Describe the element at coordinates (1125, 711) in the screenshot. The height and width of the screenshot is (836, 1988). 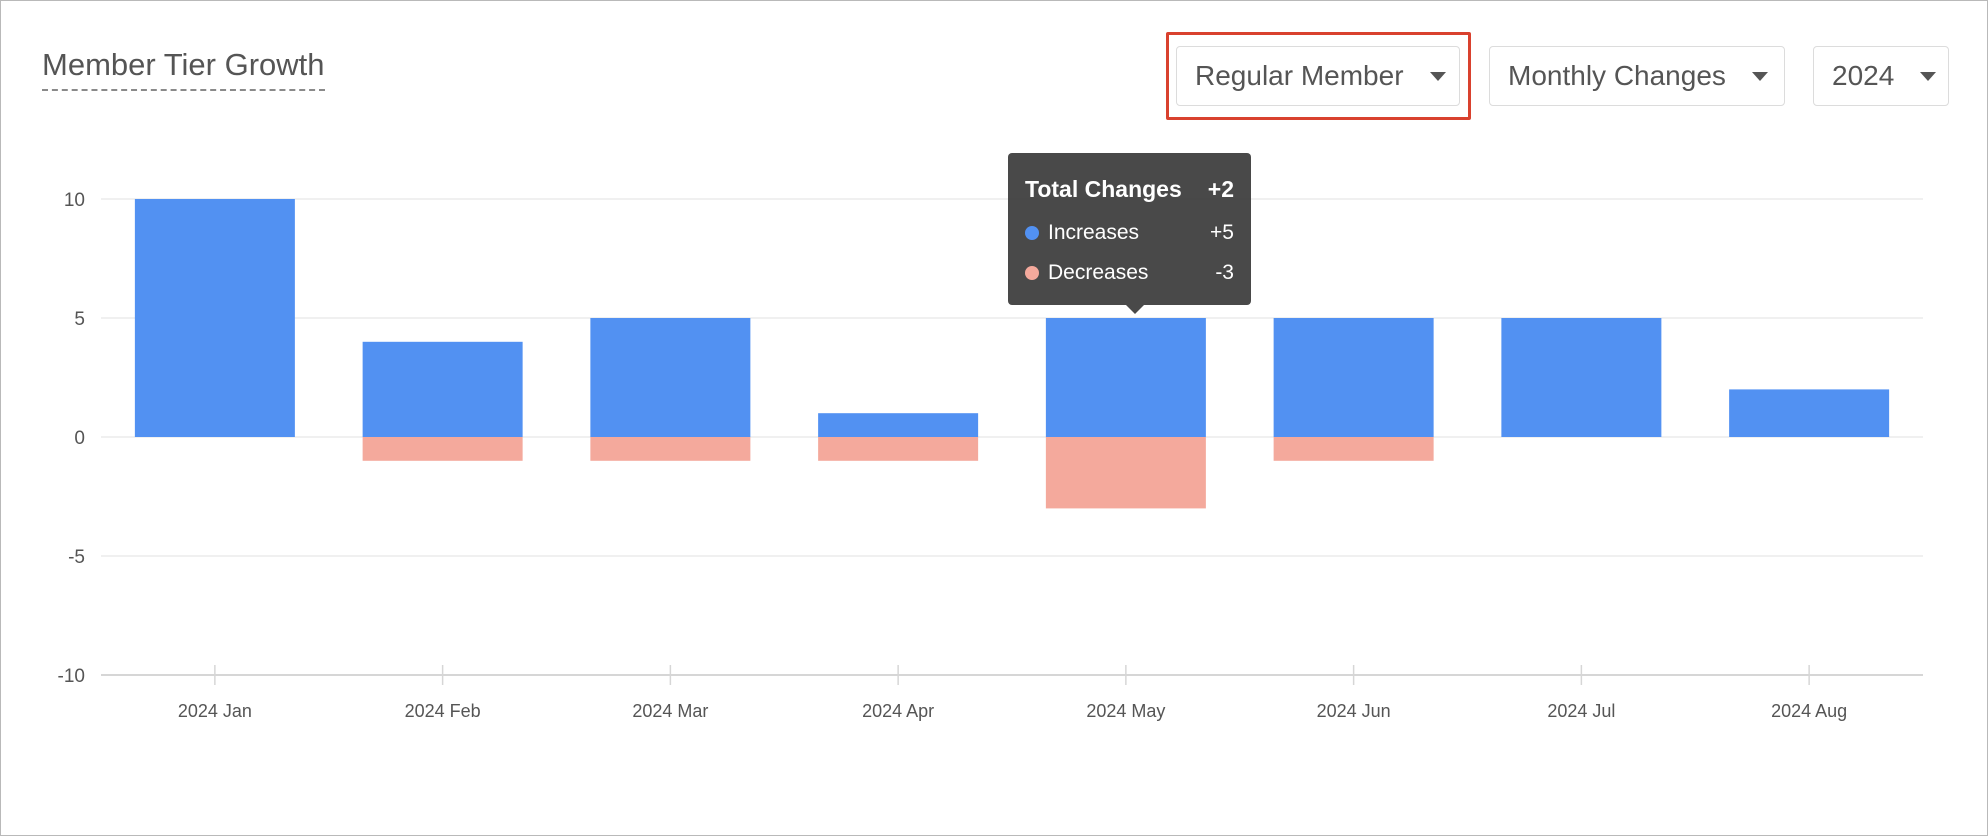
I see `x-tick-label: 2024 May` at that location.